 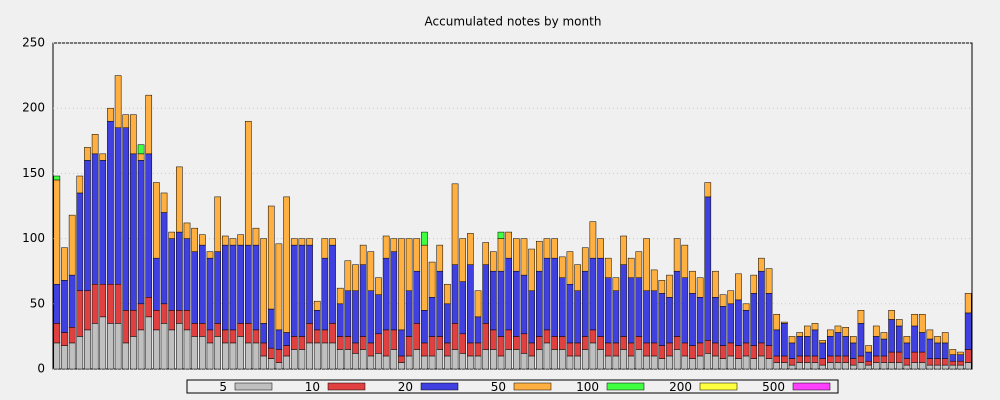 What do you see at coordinates (33, 238) in the screenshot?
I see `y-tick-label: 100` at bounding box center [33, 238].